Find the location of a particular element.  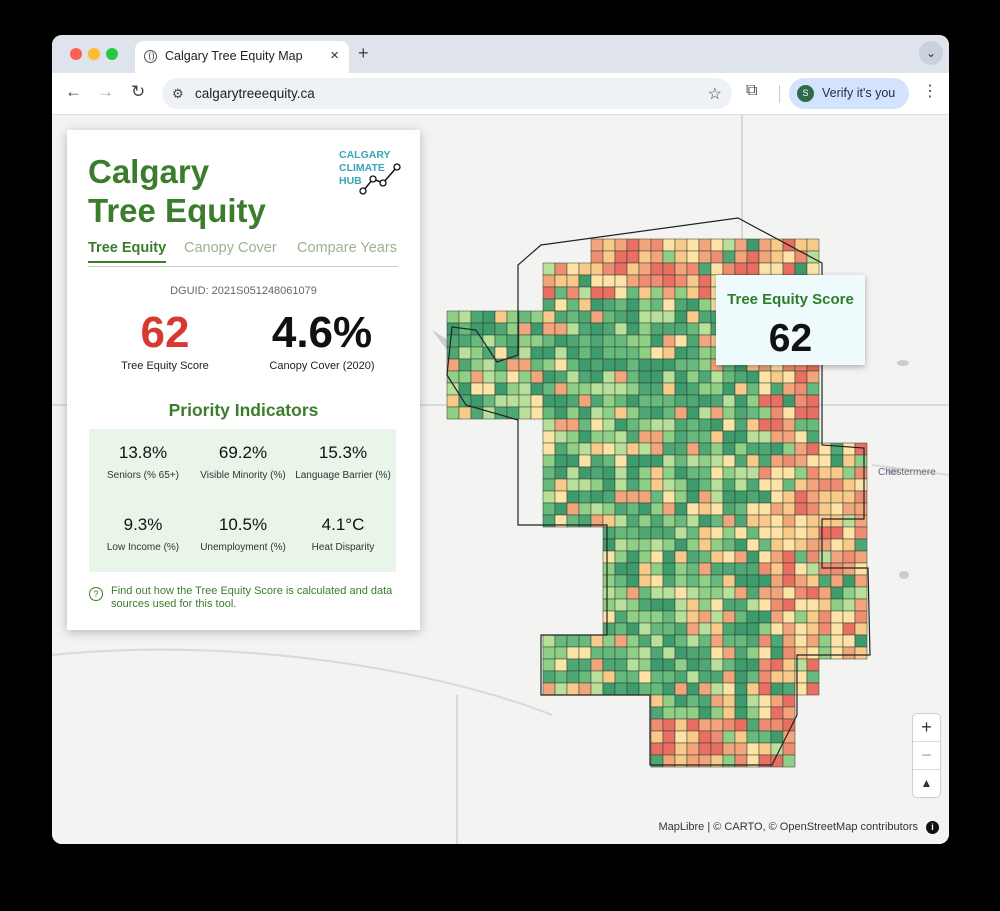

close-window-button is located at coordinates (76, 54).